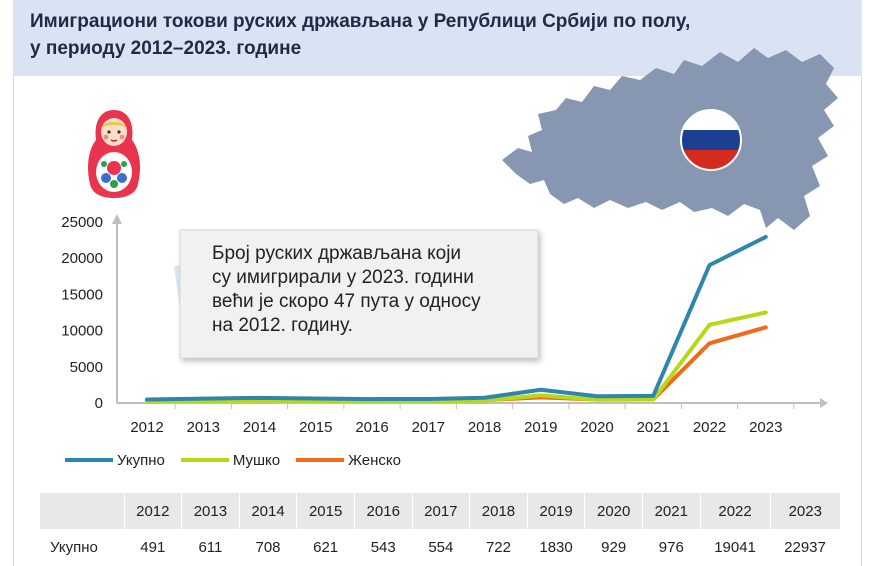 The image size is (892, 566). Describe the element at coordinates (325, 511) in the screenshot. I see `table-header-year: 2015` at that location.